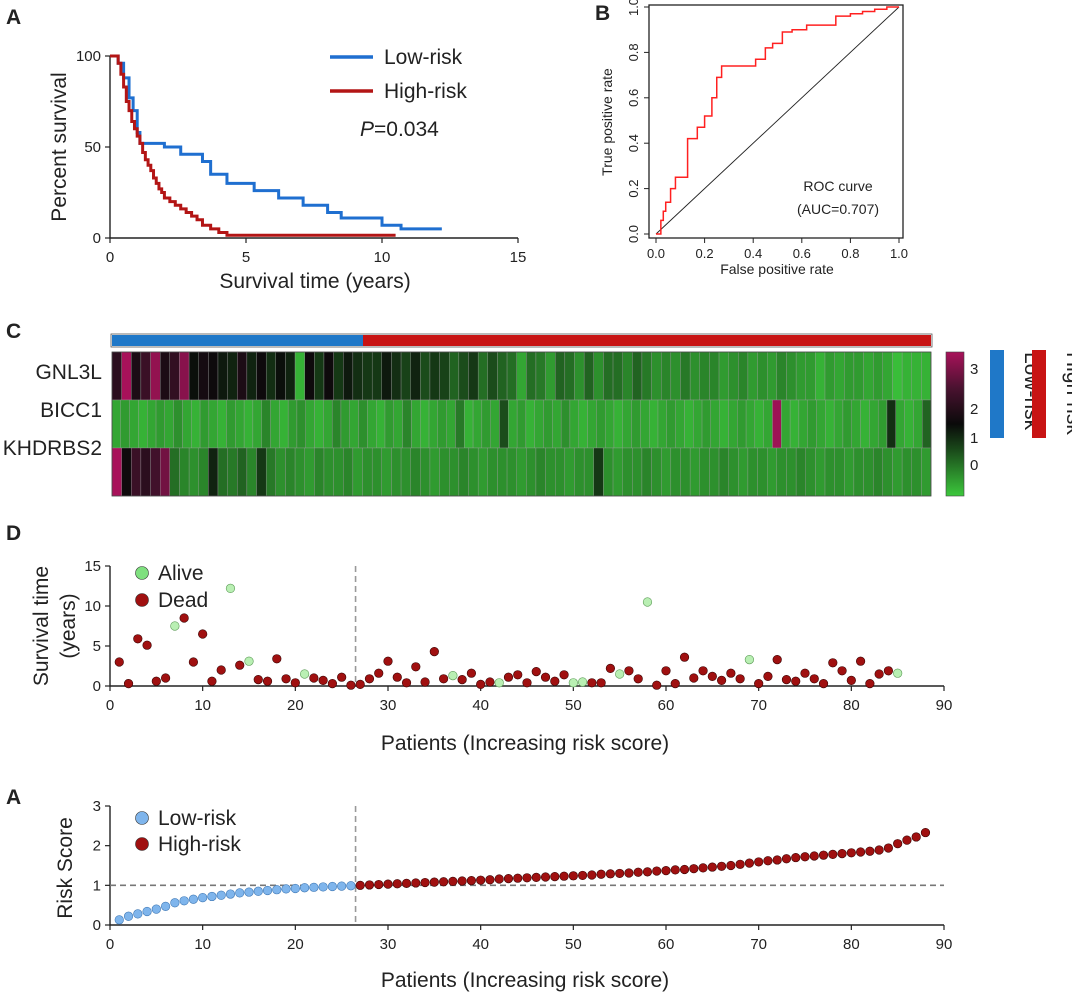  Describe the element at coordinates (253, 145) in the screenshot. I see `km-curve-high-risk` at that location.